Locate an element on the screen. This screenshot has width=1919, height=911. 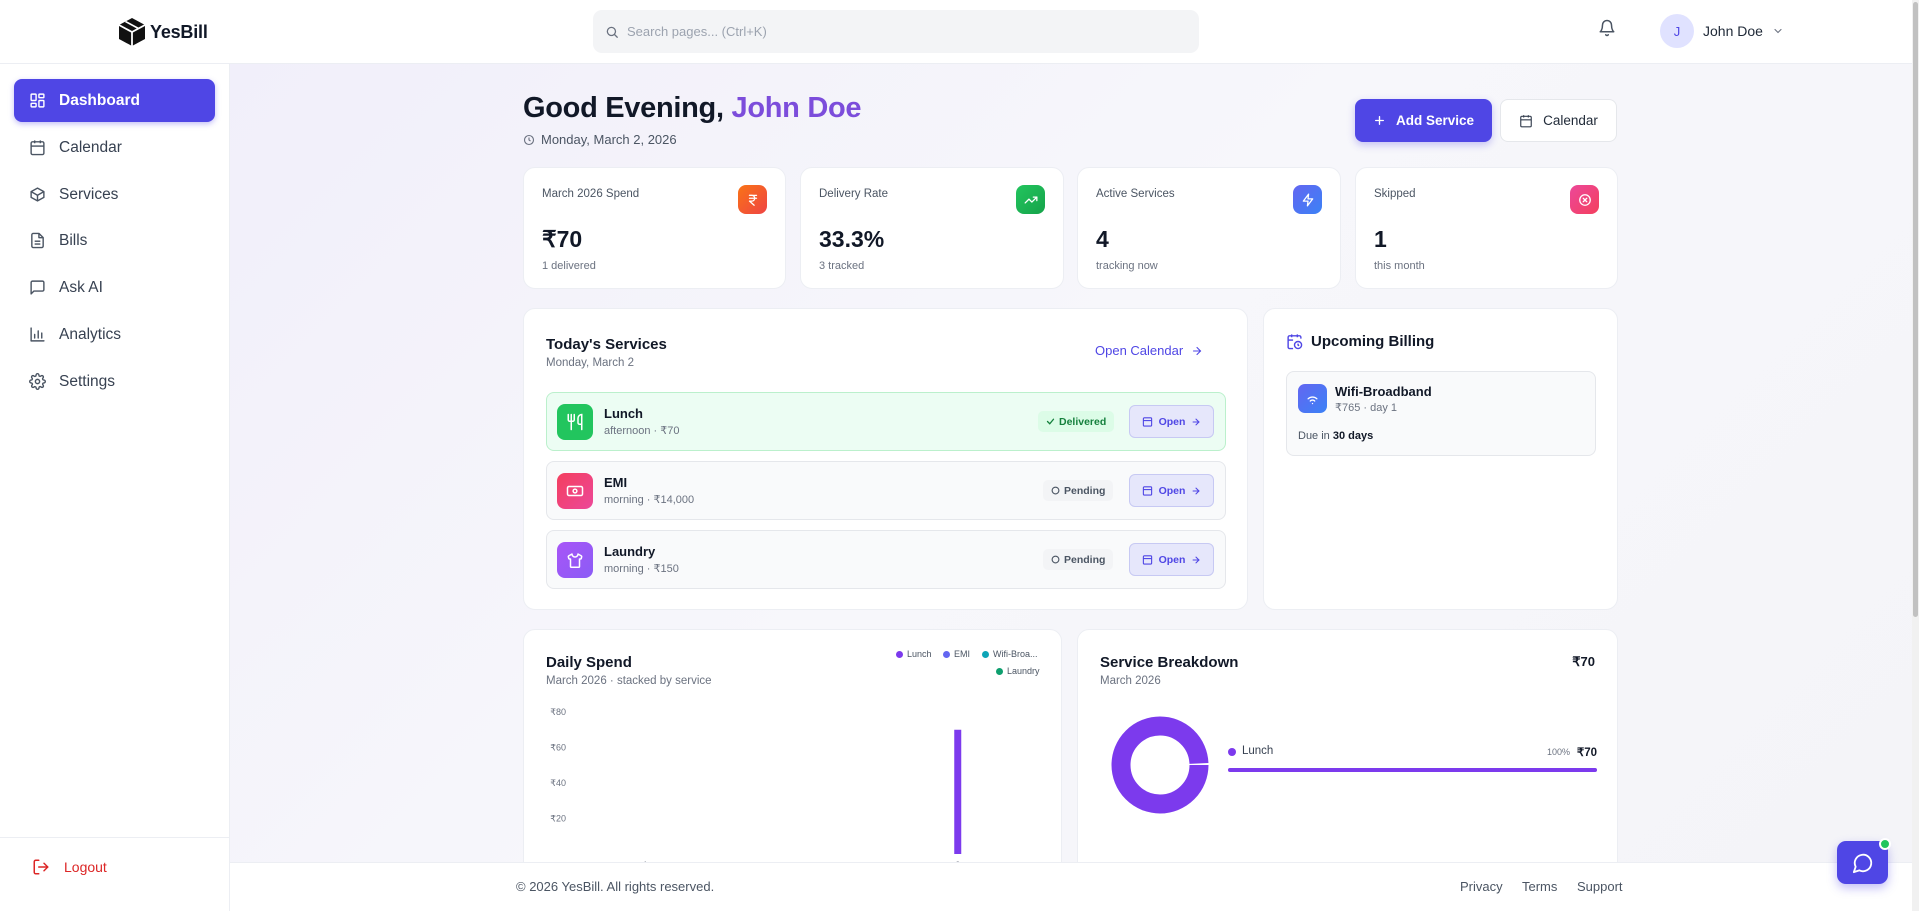
sidebar-item-bills: Bills is located at coordinates (114, 240).